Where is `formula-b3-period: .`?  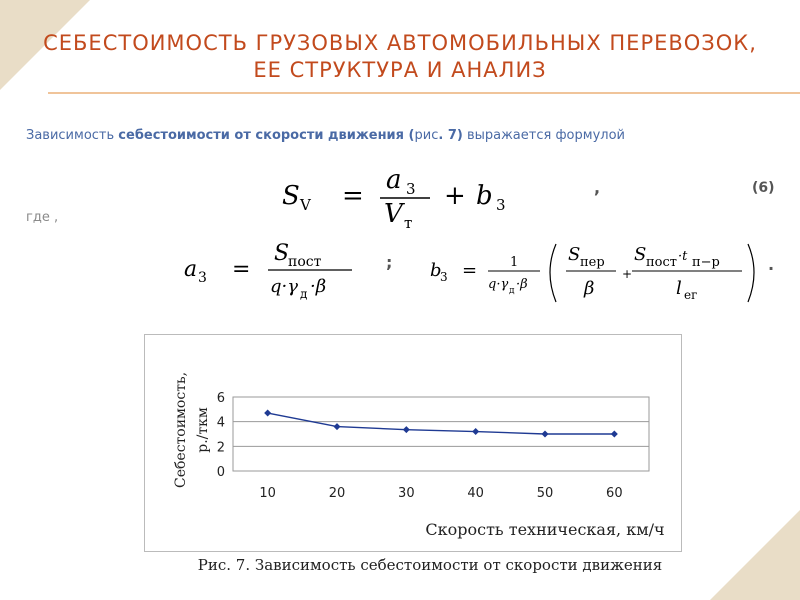 formula-b3-period: . is located at coordinates (771, 264).